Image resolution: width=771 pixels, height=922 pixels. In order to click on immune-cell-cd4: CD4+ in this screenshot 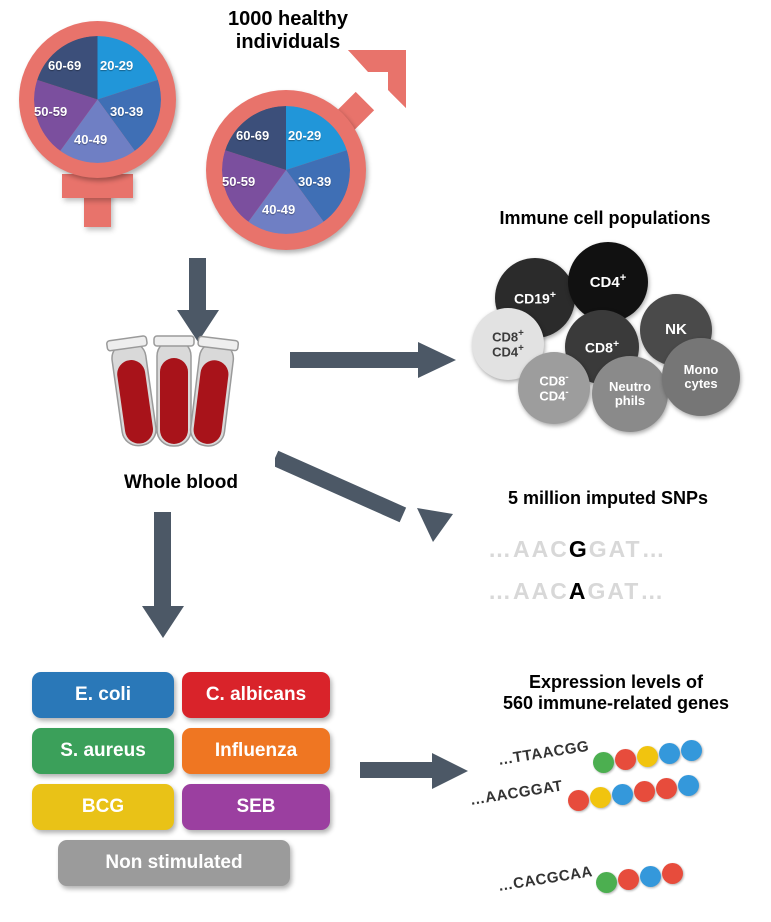, I will do `click(608, 282)`.